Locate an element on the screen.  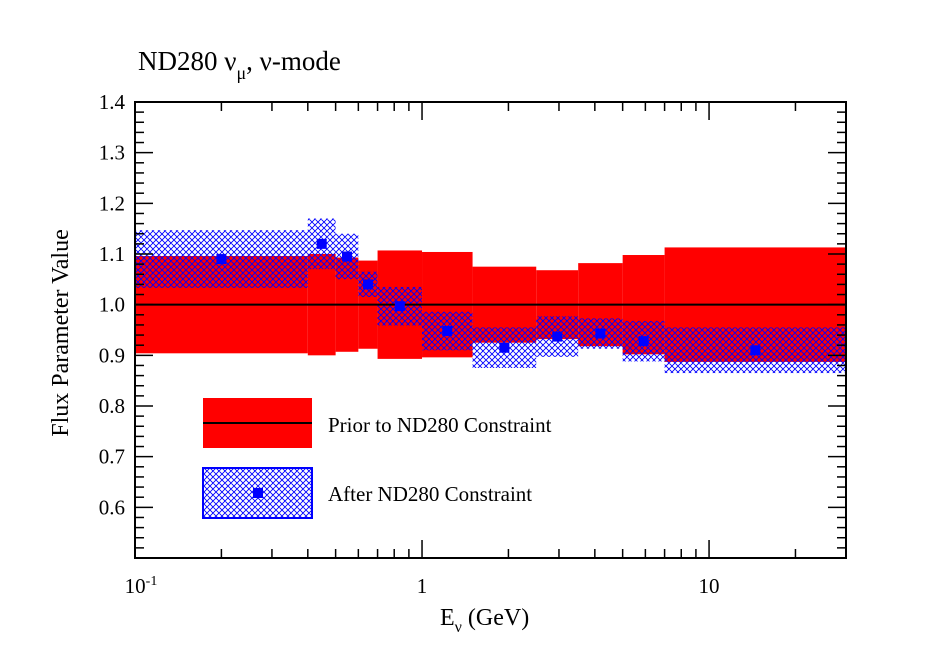
svg-text: ND280 νμ, ν-mode is located at coordinates (239, 64).